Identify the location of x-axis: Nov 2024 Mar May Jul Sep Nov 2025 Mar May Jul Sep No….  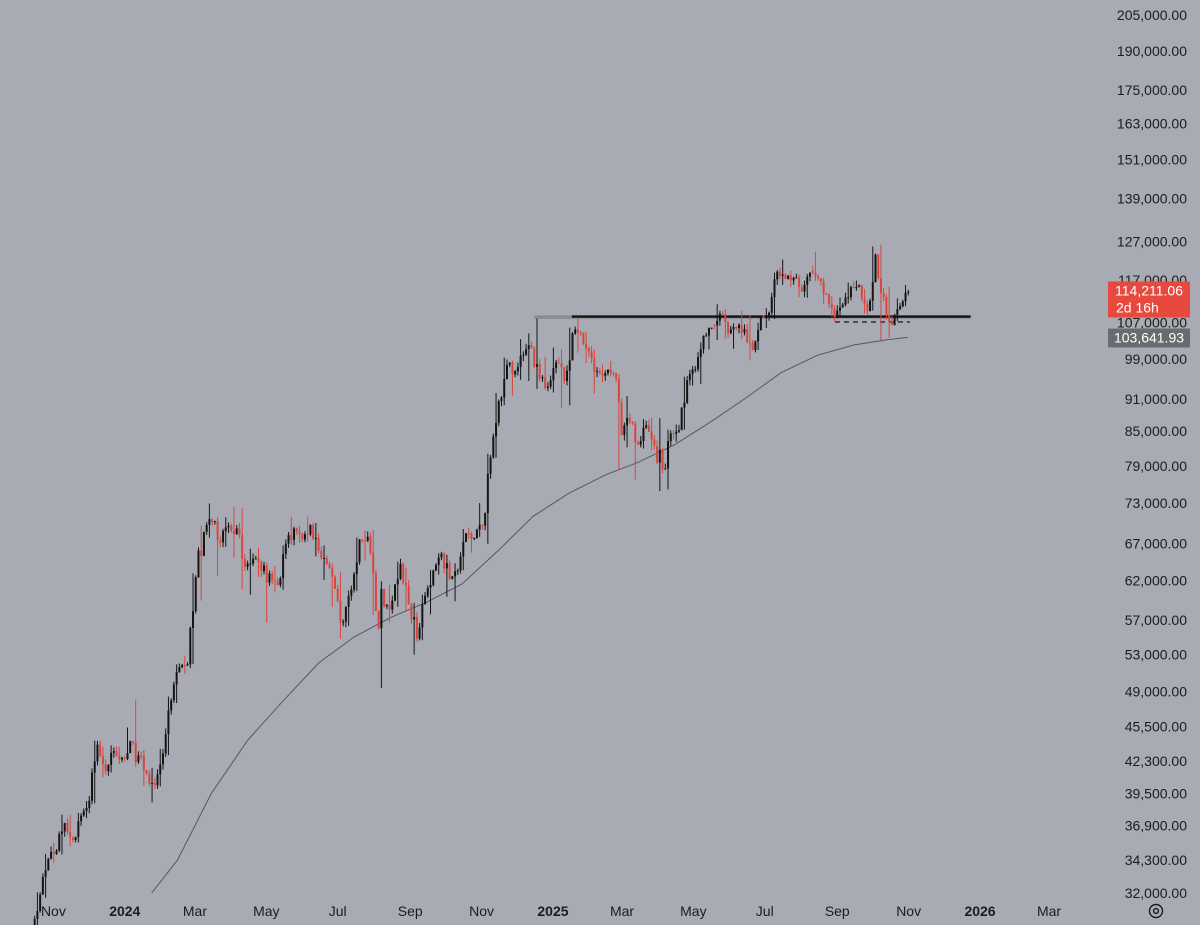
(551, 911).